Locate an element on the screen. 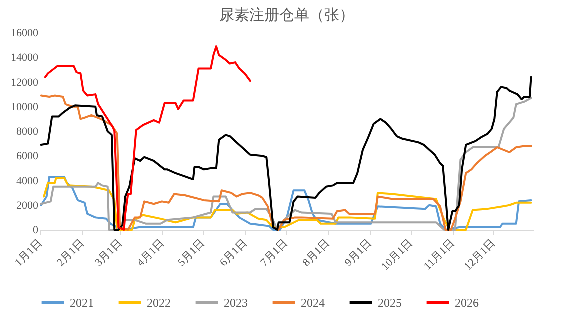 This screenshot has height=315, width=579. x-tick-label: 3月1日 is located at coordinates (108, 253).